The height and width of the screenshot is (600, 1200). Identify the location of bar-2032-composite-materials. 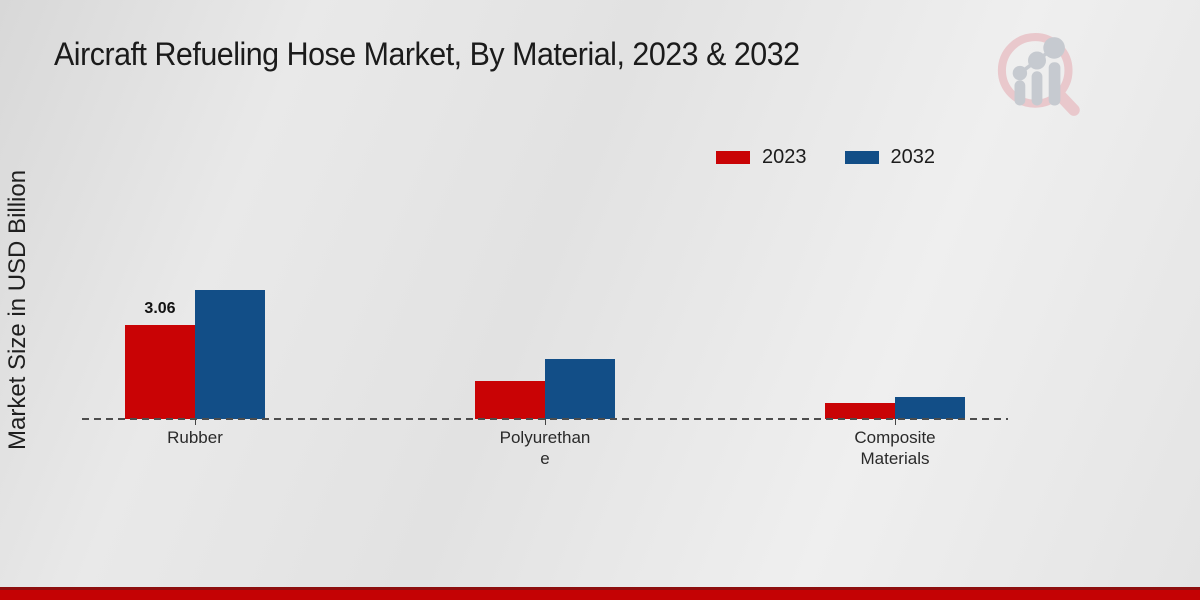
(930, 408).